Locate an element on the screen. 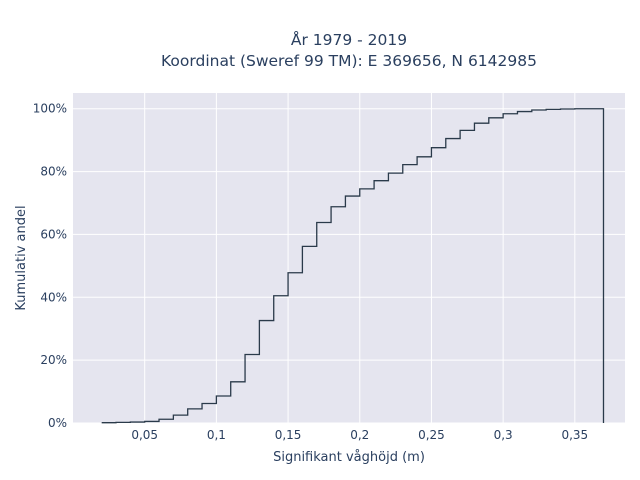  y-tick-label: 40% is located at coordinates (53, 297).